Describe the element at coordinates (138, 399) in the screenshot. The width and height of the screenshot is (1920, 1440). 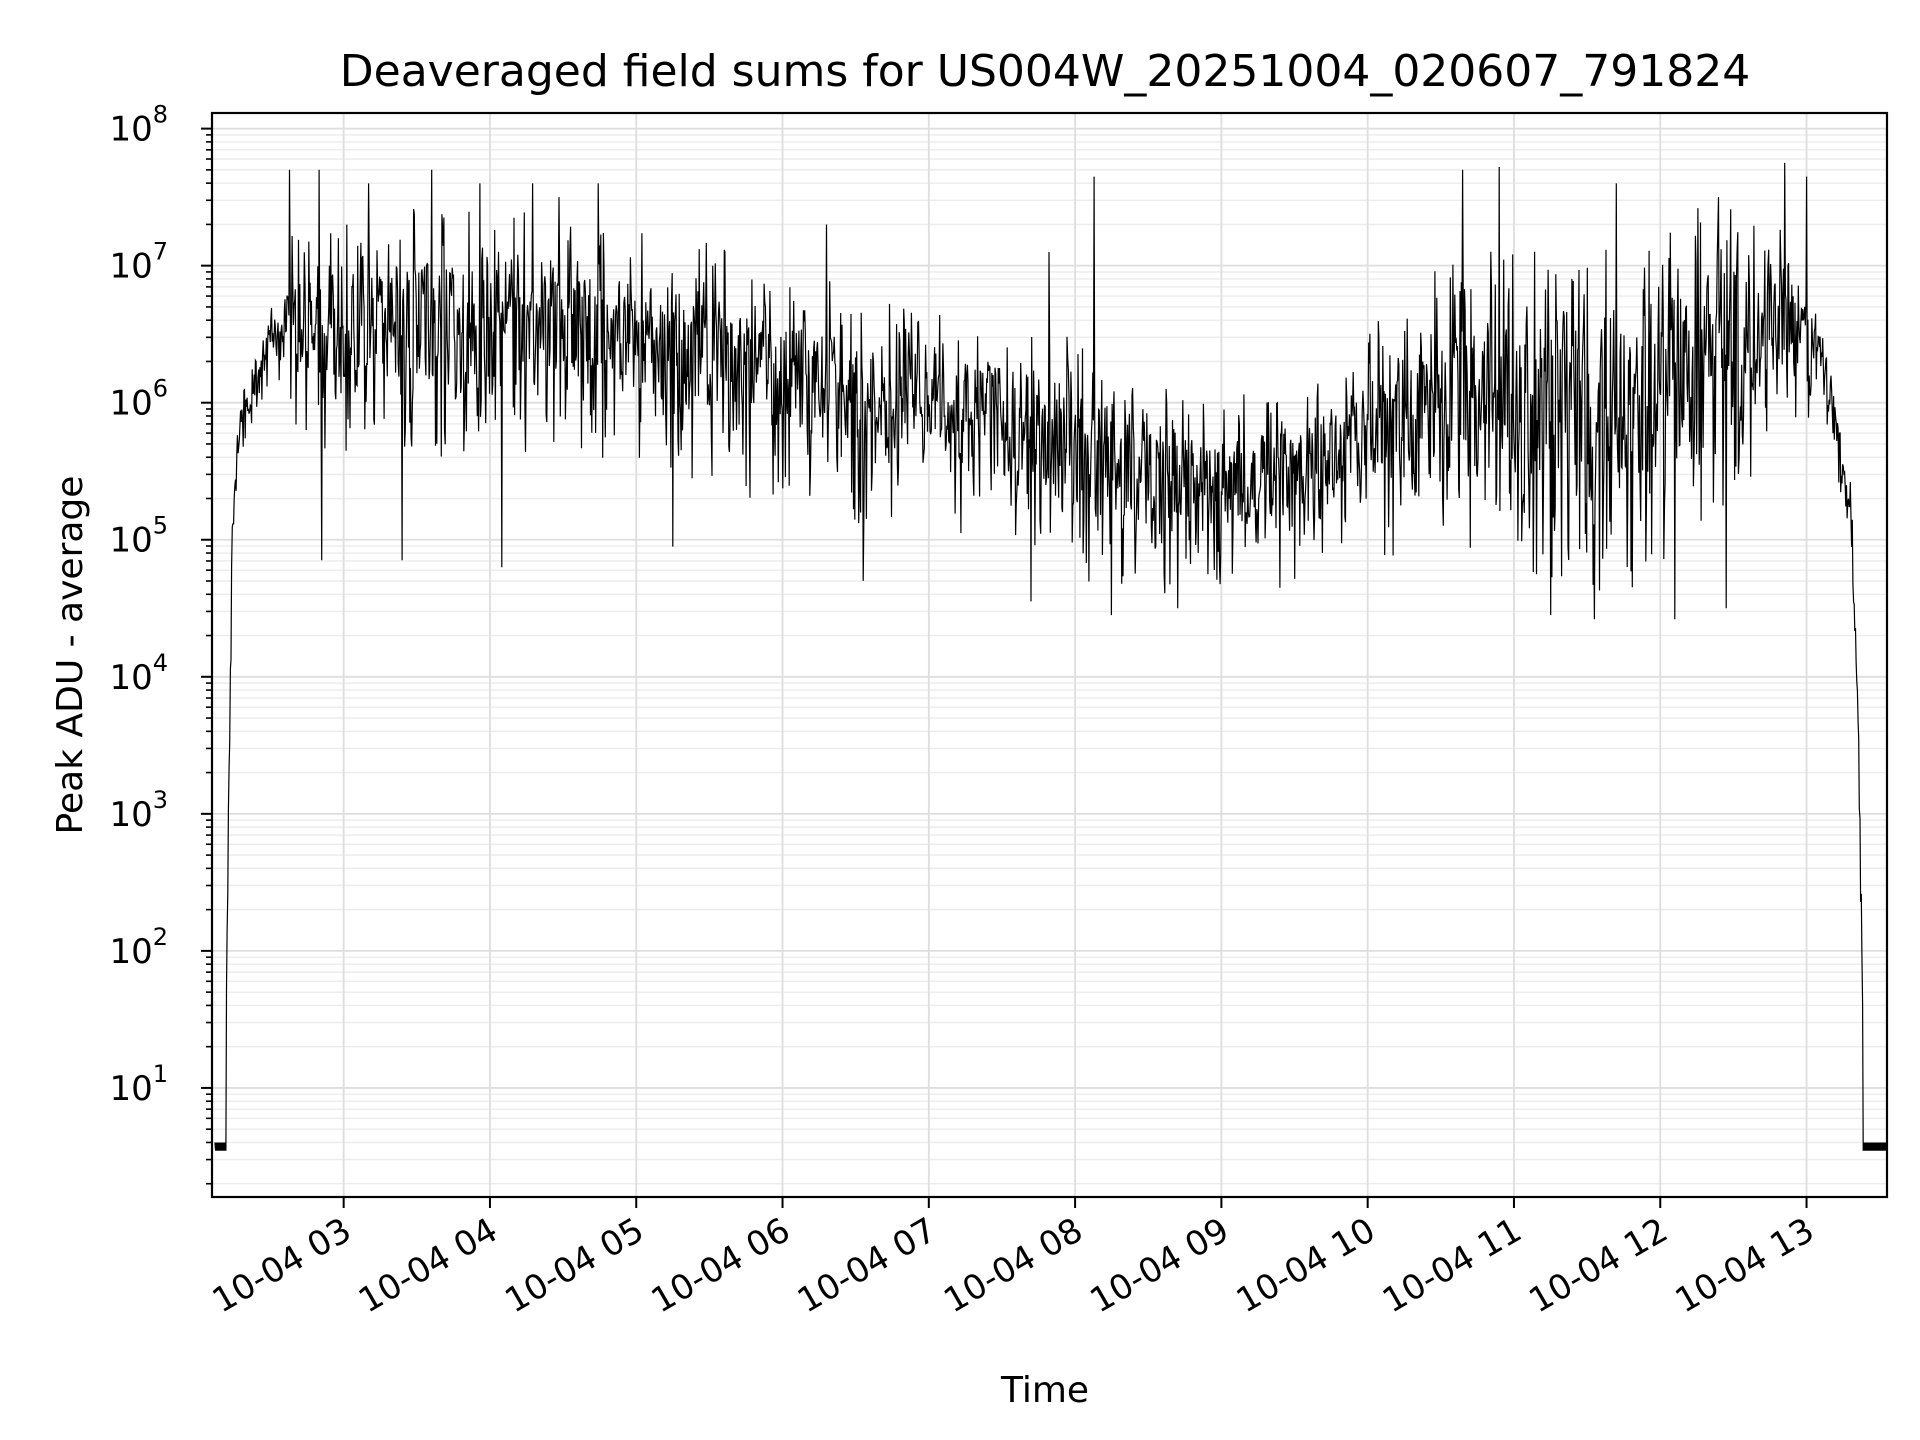
I see `y-tick-label: 10⁶` at that location.